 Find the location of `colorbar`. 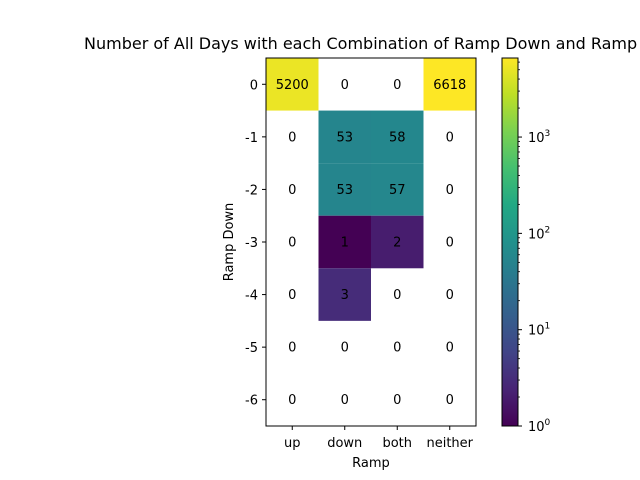

colorbar is located at coordinates (510, 242).